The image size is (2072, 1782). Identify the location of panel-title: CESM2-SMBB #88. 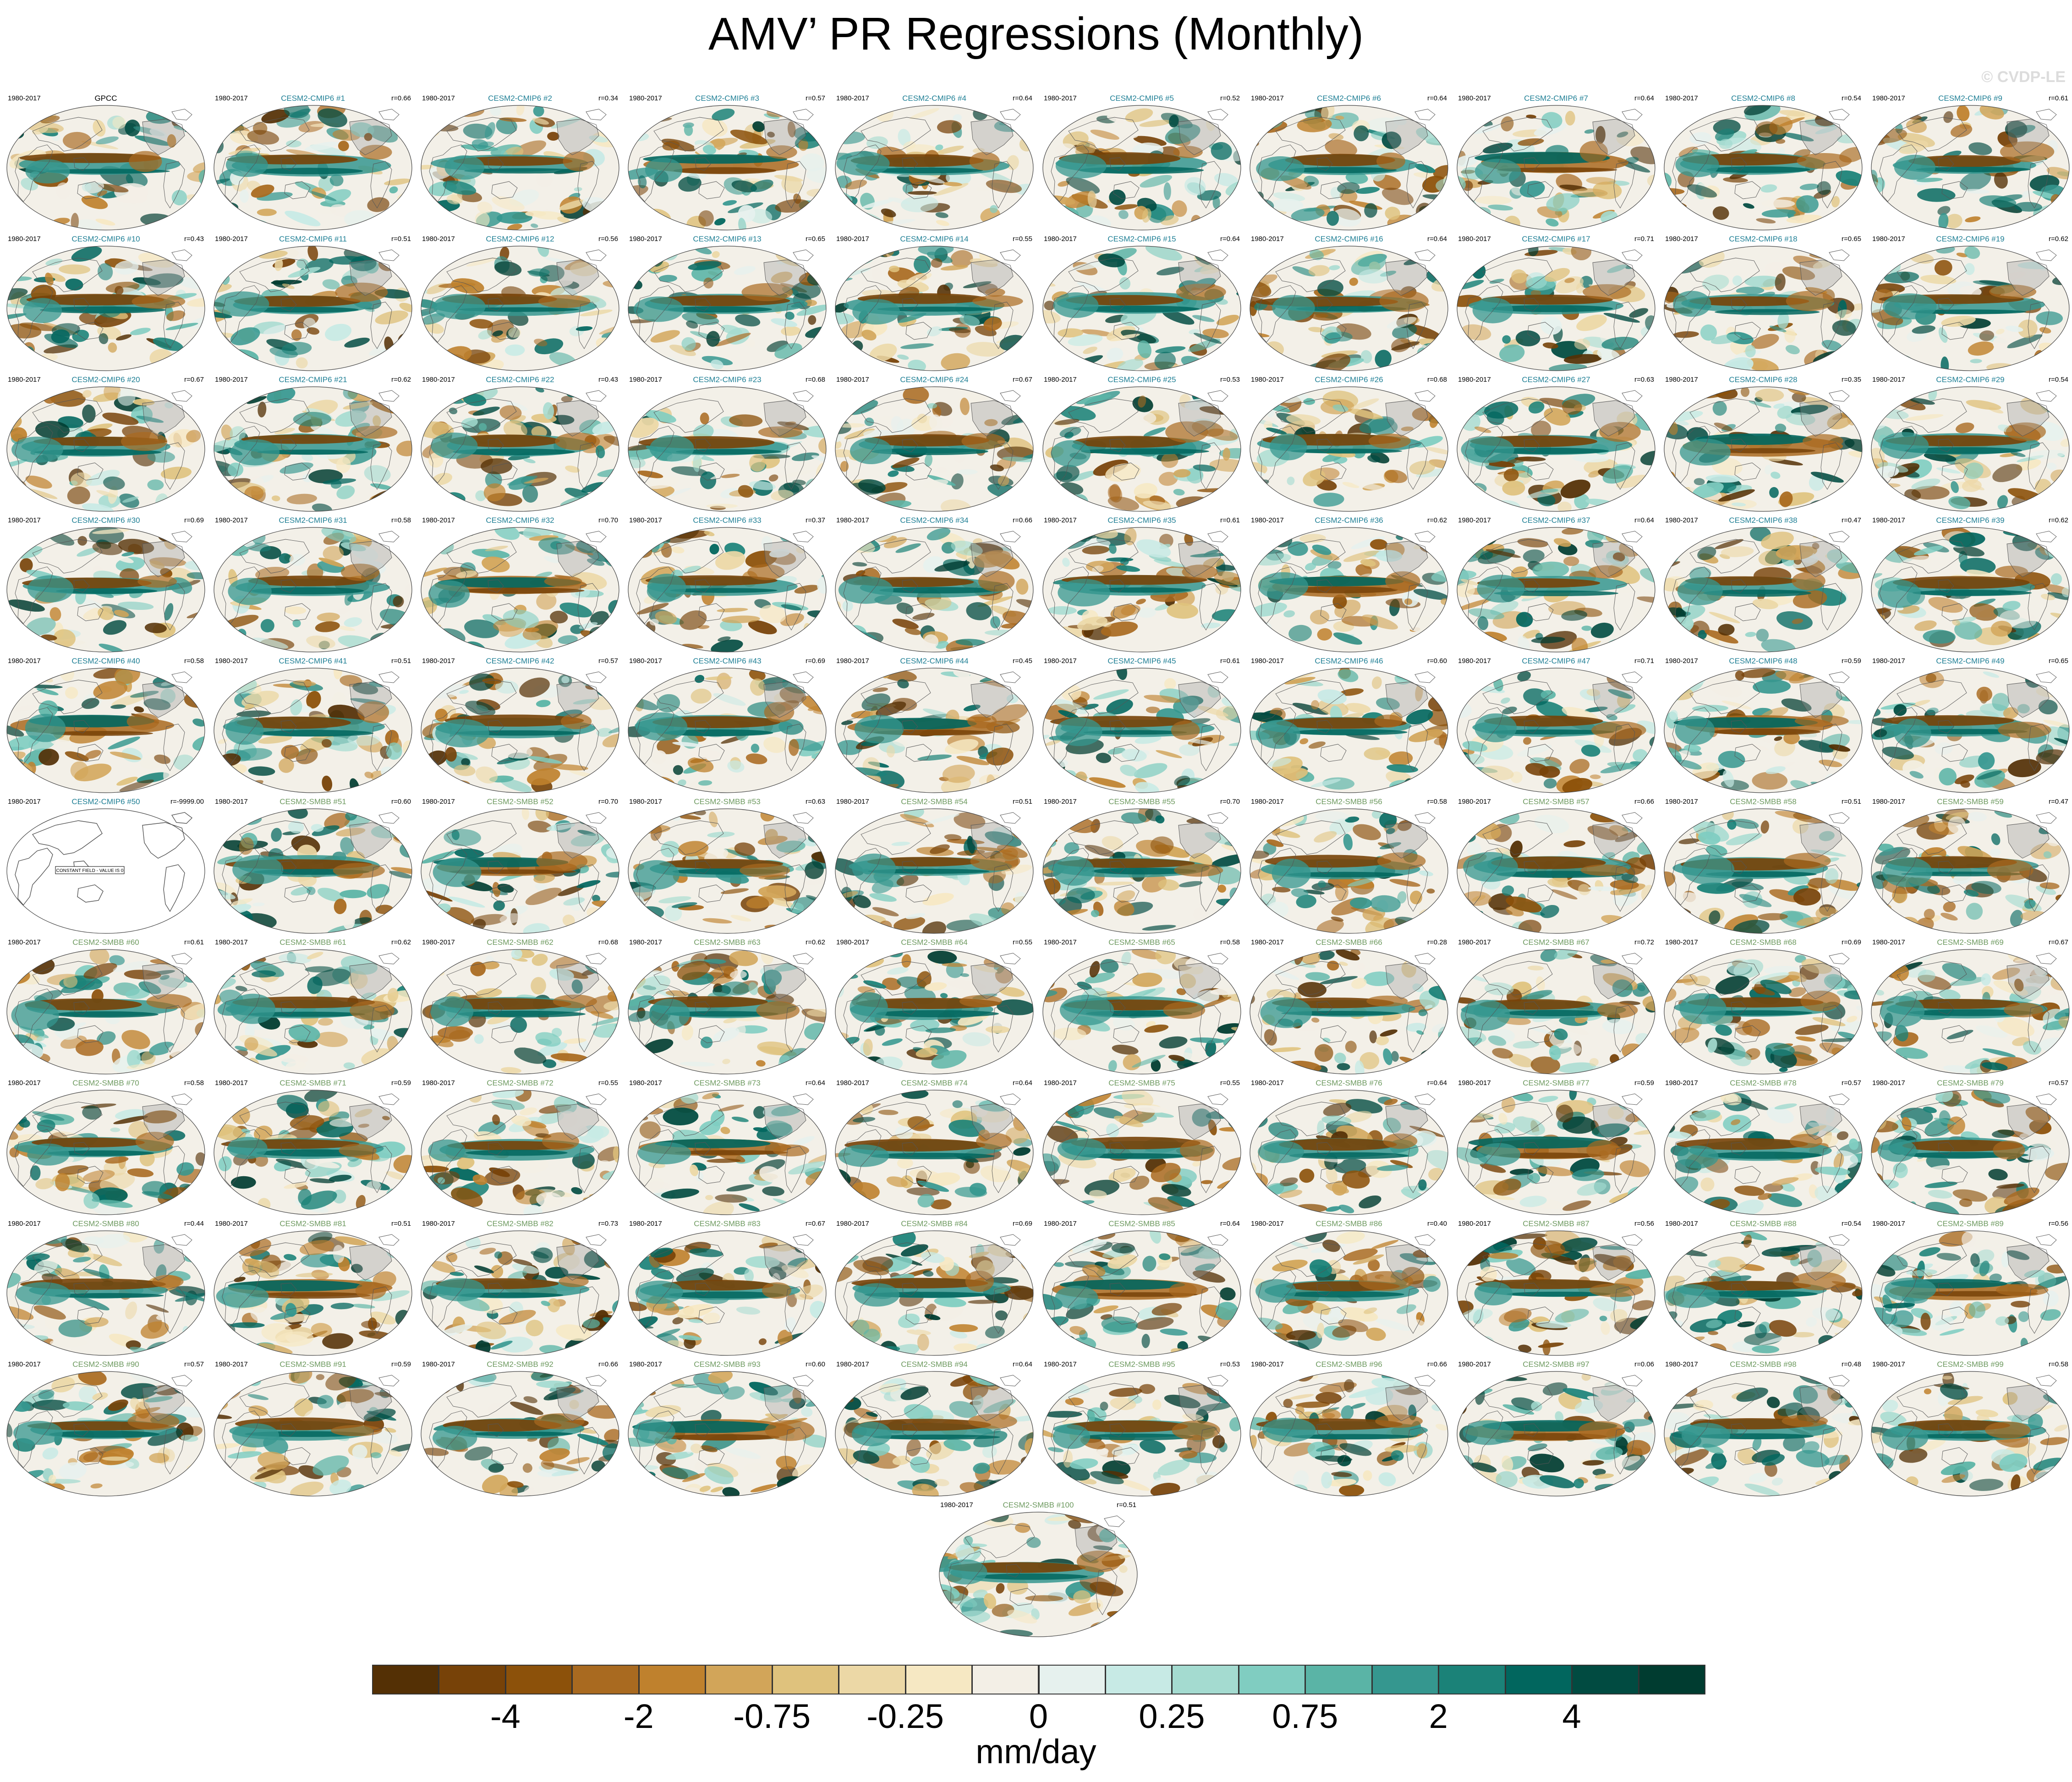
(1763, 1223).